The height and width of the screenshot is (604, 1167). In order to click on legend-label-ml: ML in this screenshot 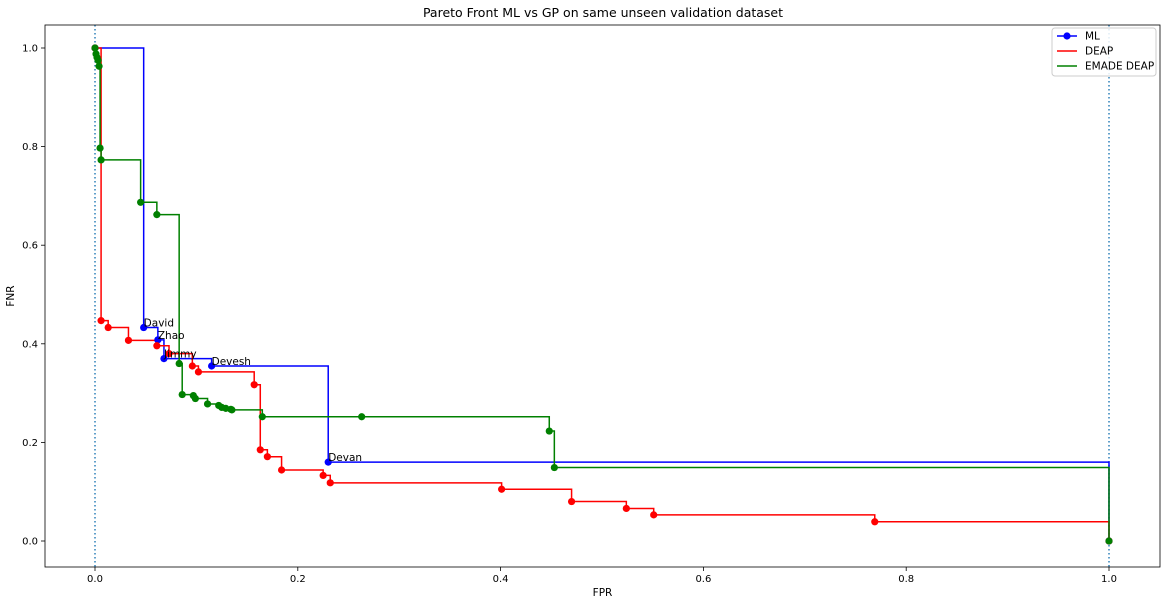, I will do `click(1092, 37)`.